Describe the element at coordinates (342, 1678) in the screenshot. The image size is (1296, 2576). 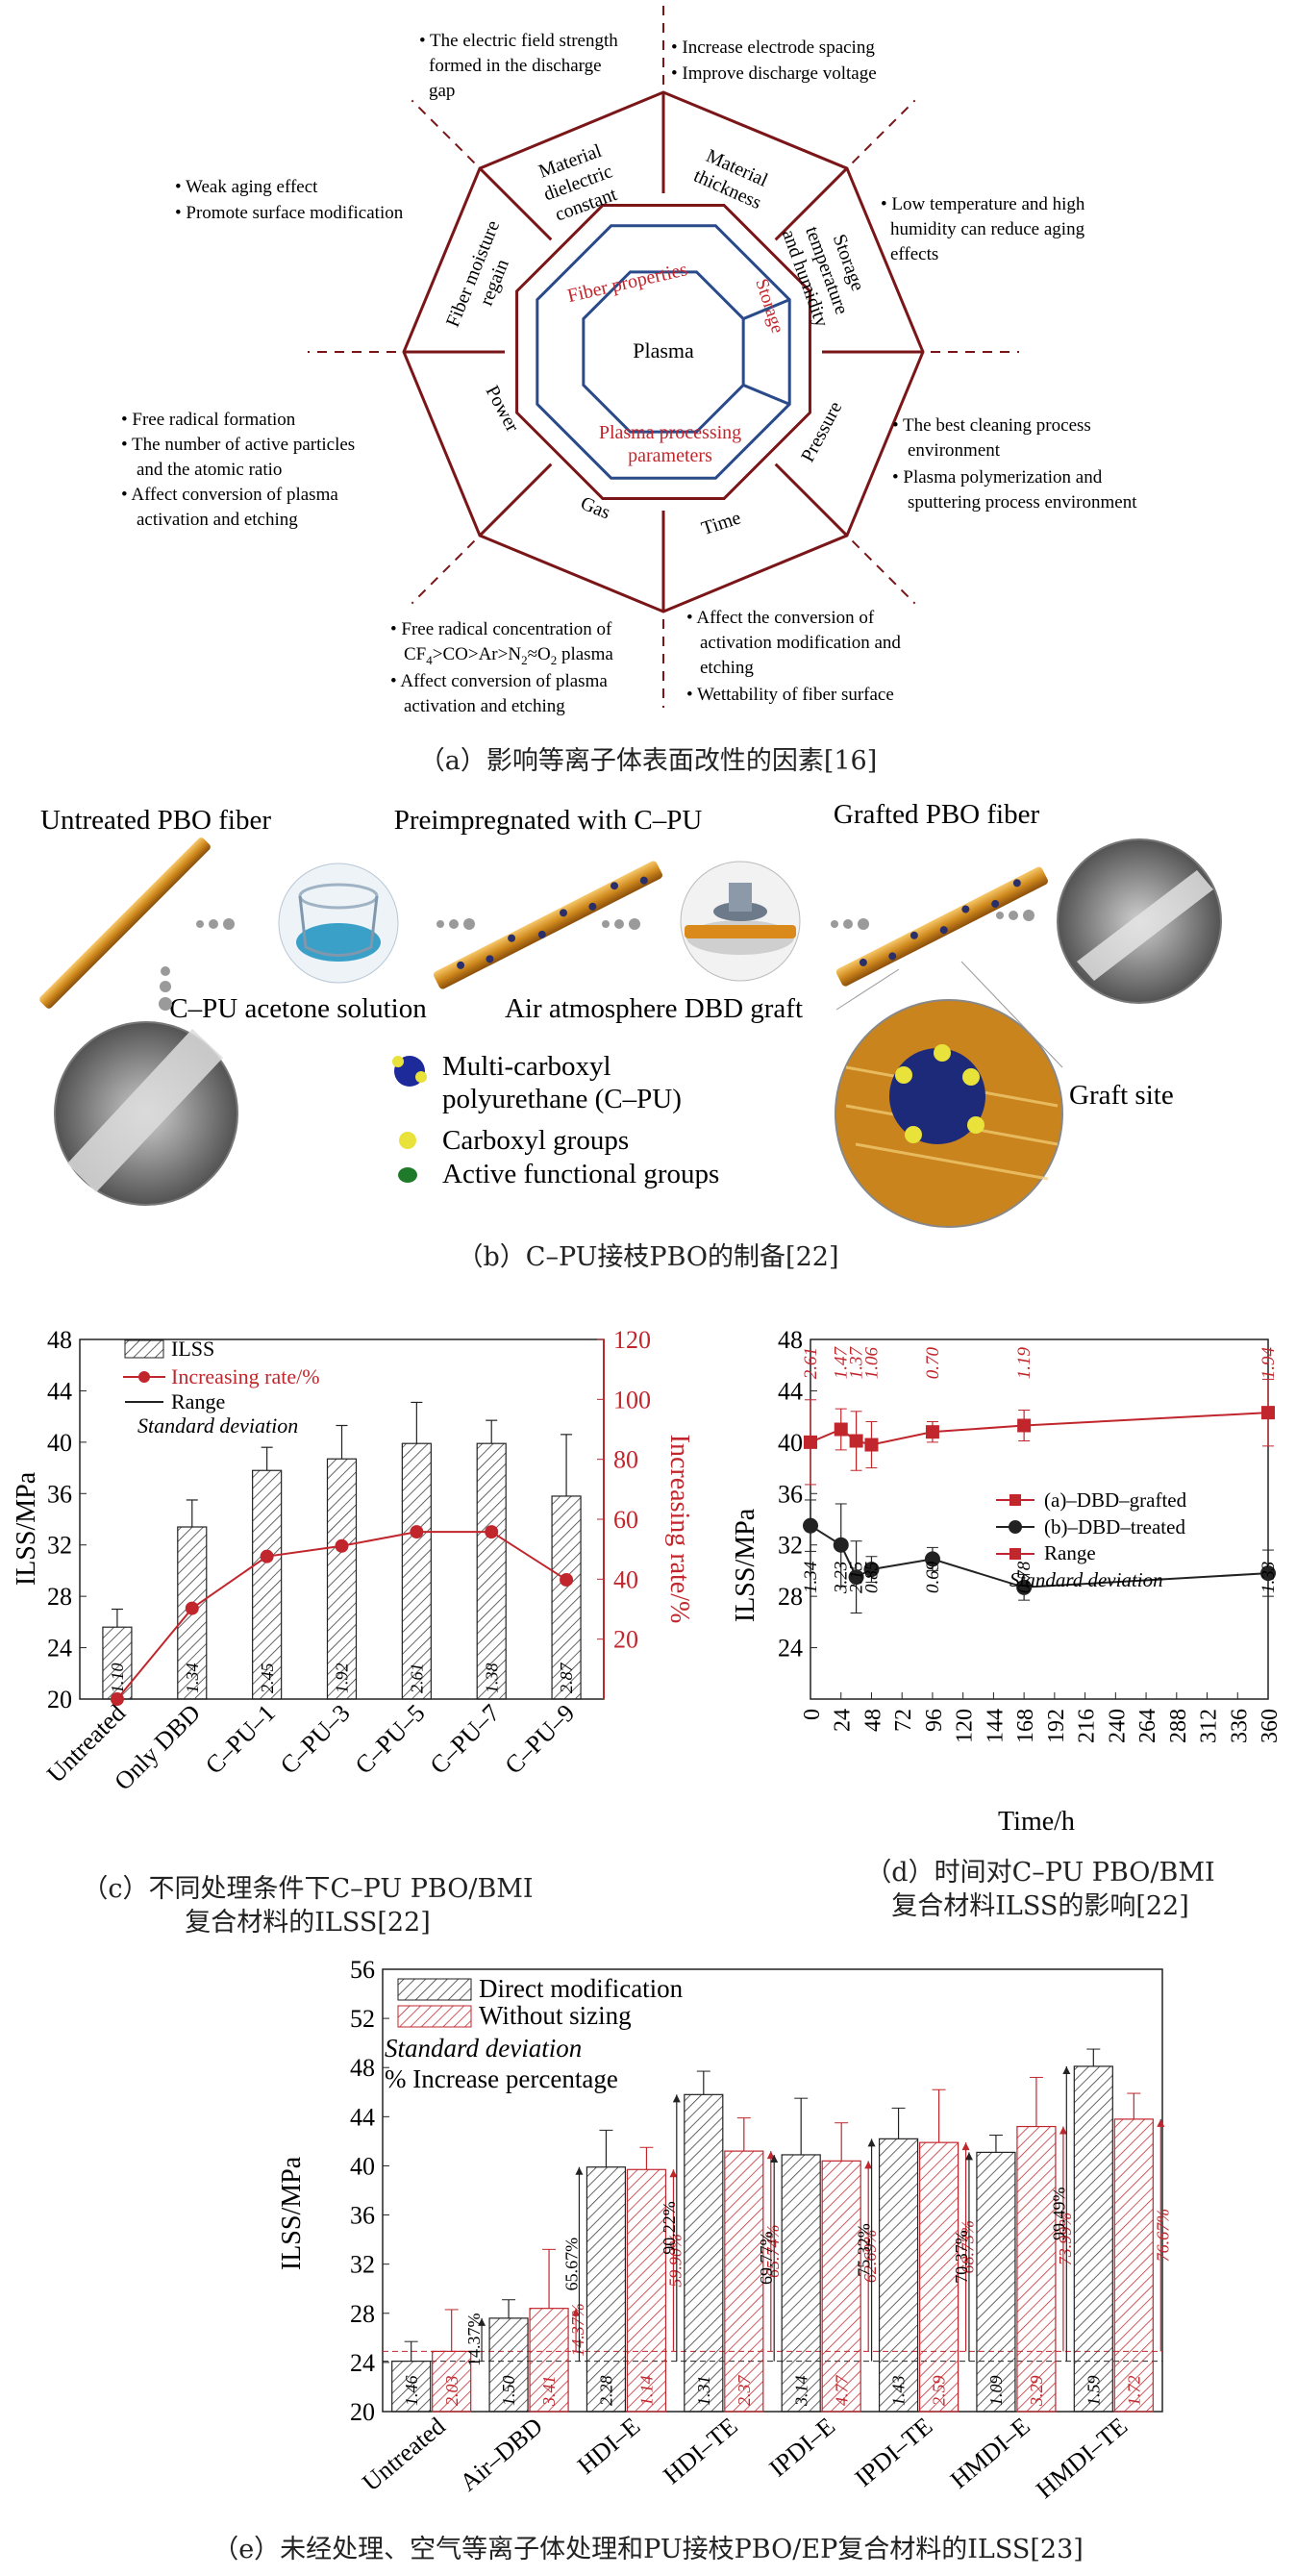
I see `c-bar-label: 1.92` at that location.